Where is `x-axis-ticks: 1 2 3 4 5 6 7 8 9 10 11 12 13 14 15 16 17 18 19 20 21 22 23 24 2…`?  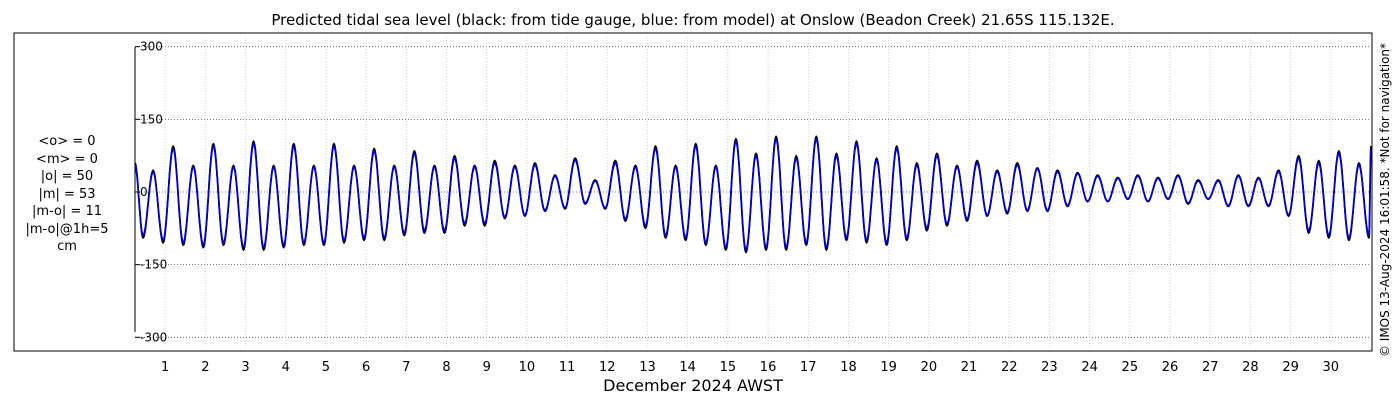 x-axis-ticks: 1 2 3 4 5 6 7 8 9 10 11 12 13 14 15 16 17 18 19 20 21 22 23 24 2… is located at coordinates (750, 367).